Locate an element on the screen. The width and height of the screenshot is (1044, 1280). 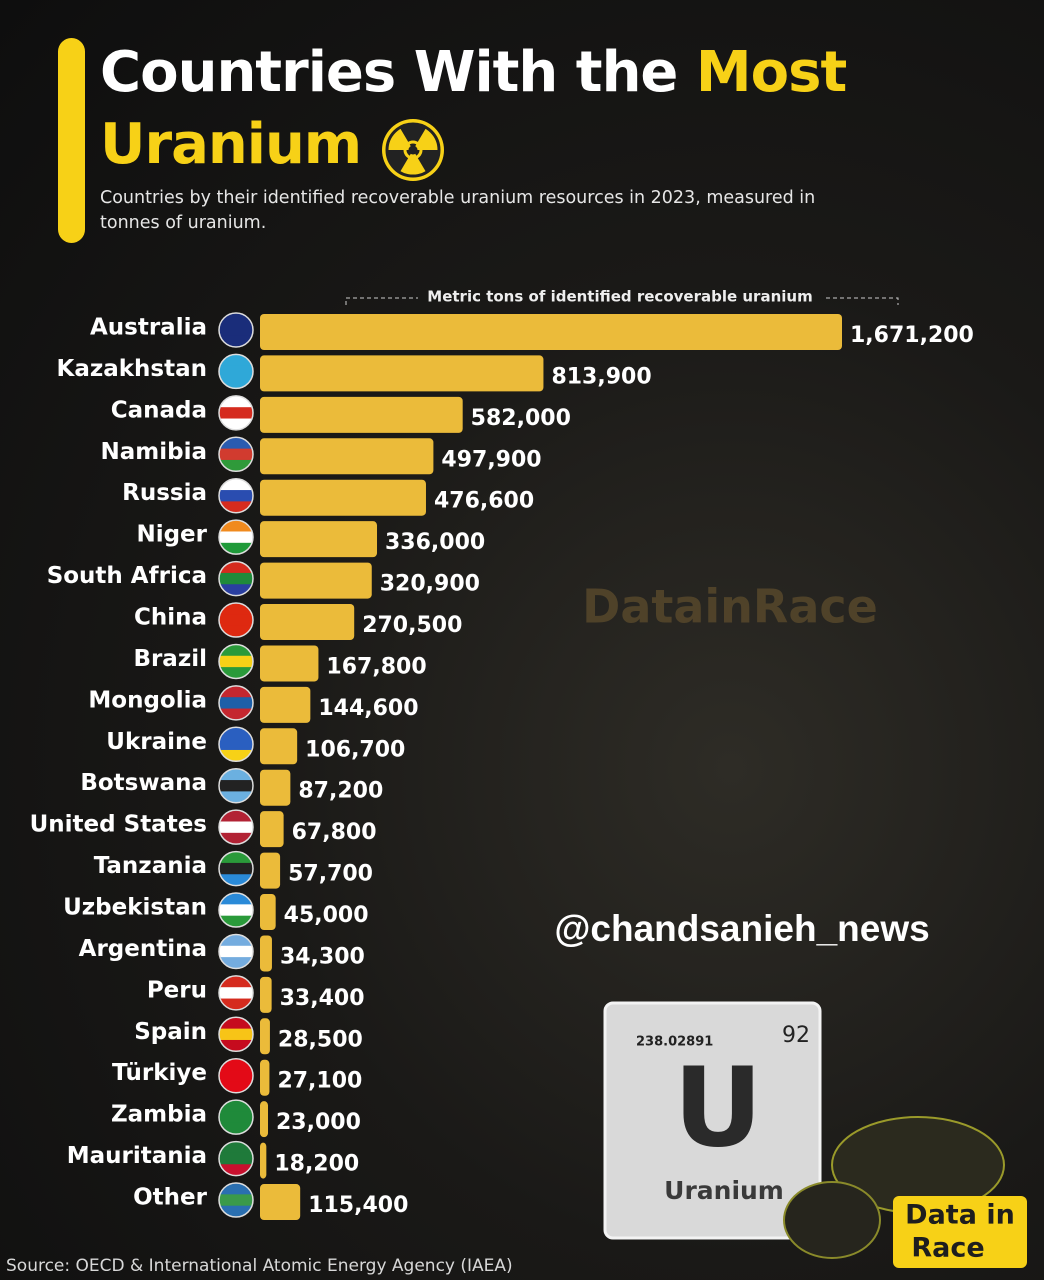
value-label: 34,300 is located at coordinates (322, 956).